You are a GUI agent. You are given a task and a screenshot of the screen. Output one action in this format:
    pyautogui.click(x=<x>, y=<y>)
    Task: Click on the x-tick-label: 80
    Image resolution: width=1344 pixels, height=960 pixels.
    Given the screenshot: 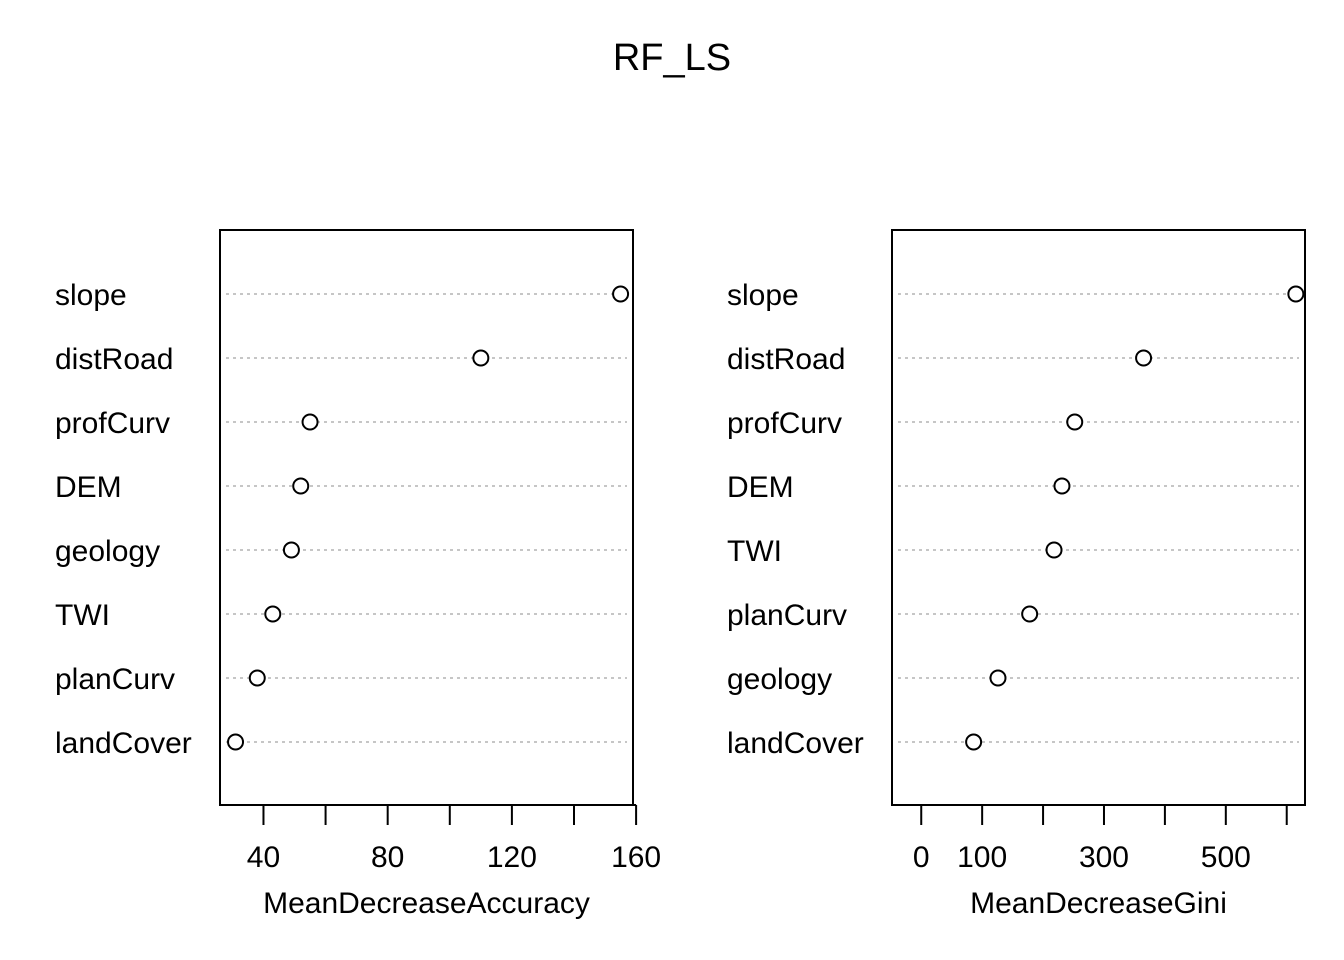 What is the action you would take?
    pyautogui.click(x=387, y=857)
    